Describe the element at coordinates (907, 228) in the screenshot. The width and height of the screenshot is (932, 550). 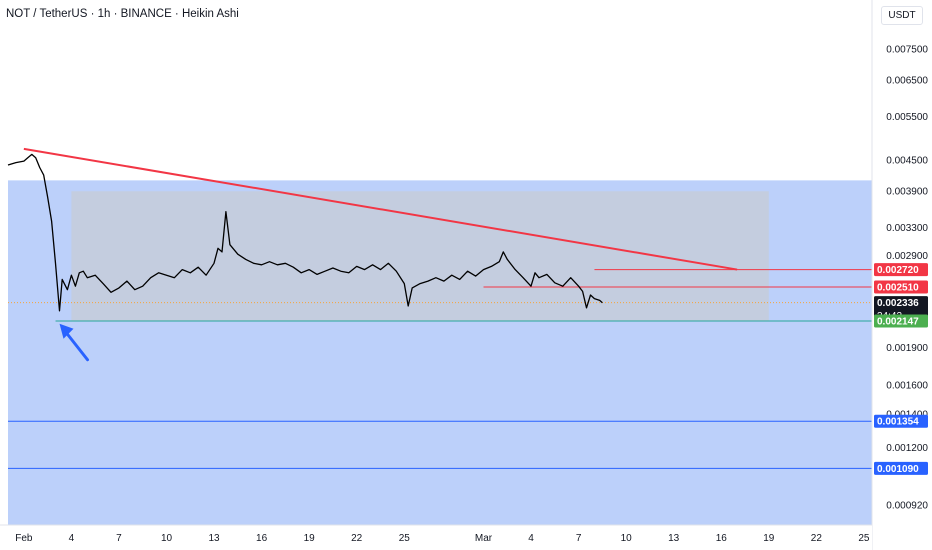
I see `y-tick-label: 0.003300` at that location.